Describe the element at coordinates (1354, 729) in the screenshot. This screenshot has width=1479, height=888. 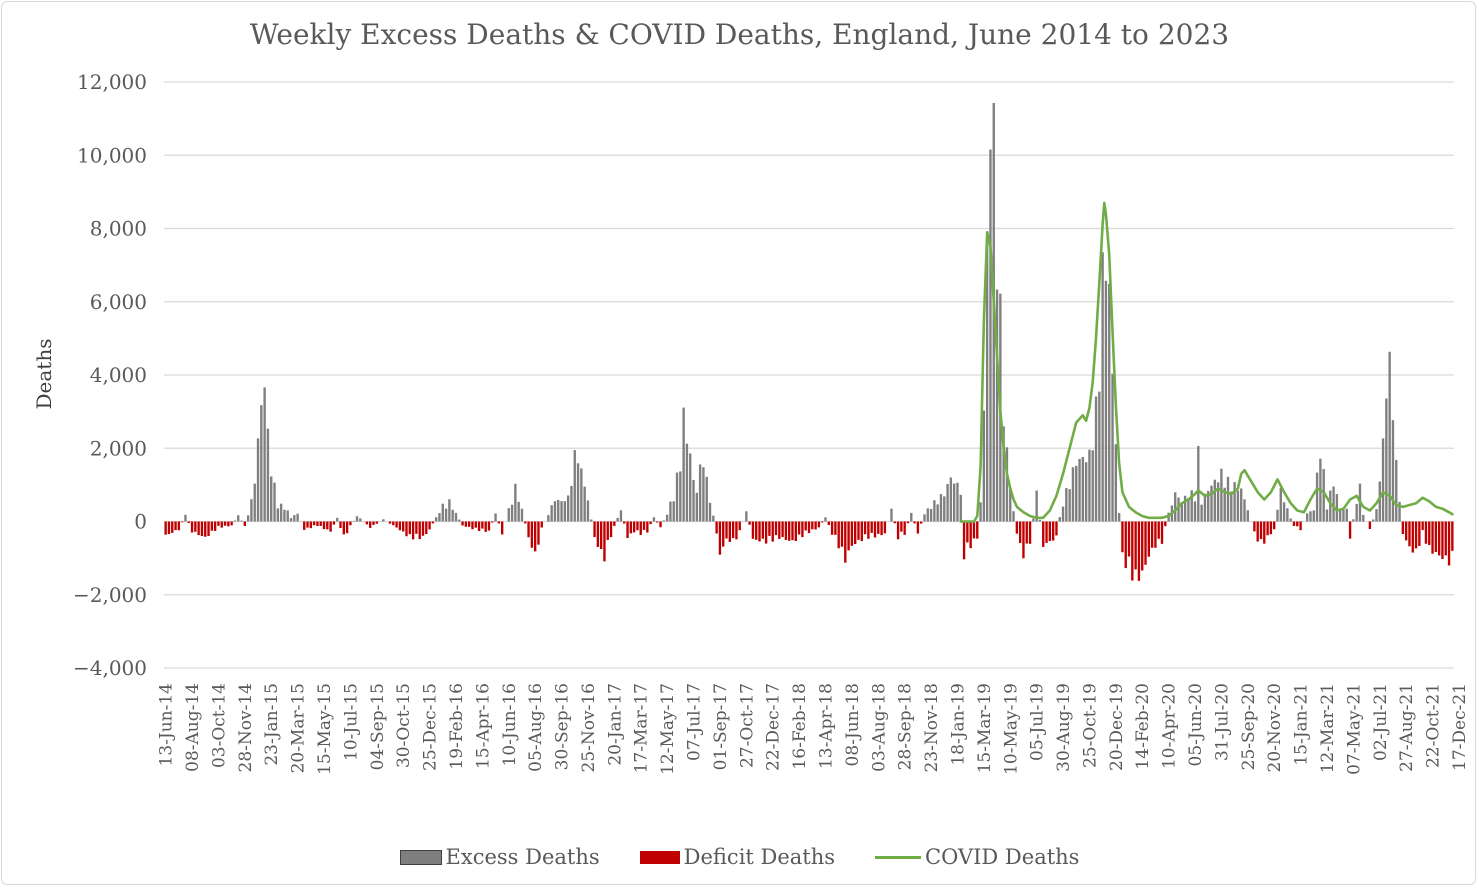
I see `x-tick-label: 07-May-21` at that location.